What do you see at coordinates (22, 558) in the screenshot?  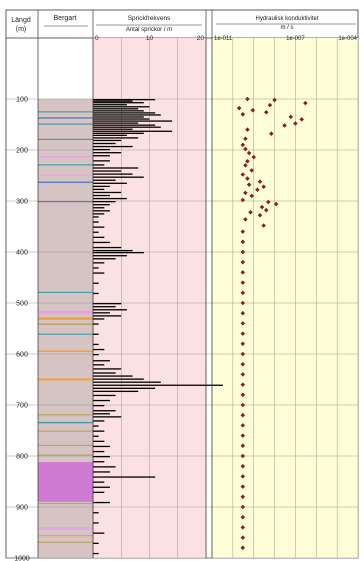 I see `depth-tick-label: 1000` at bounding box center [22, 558].